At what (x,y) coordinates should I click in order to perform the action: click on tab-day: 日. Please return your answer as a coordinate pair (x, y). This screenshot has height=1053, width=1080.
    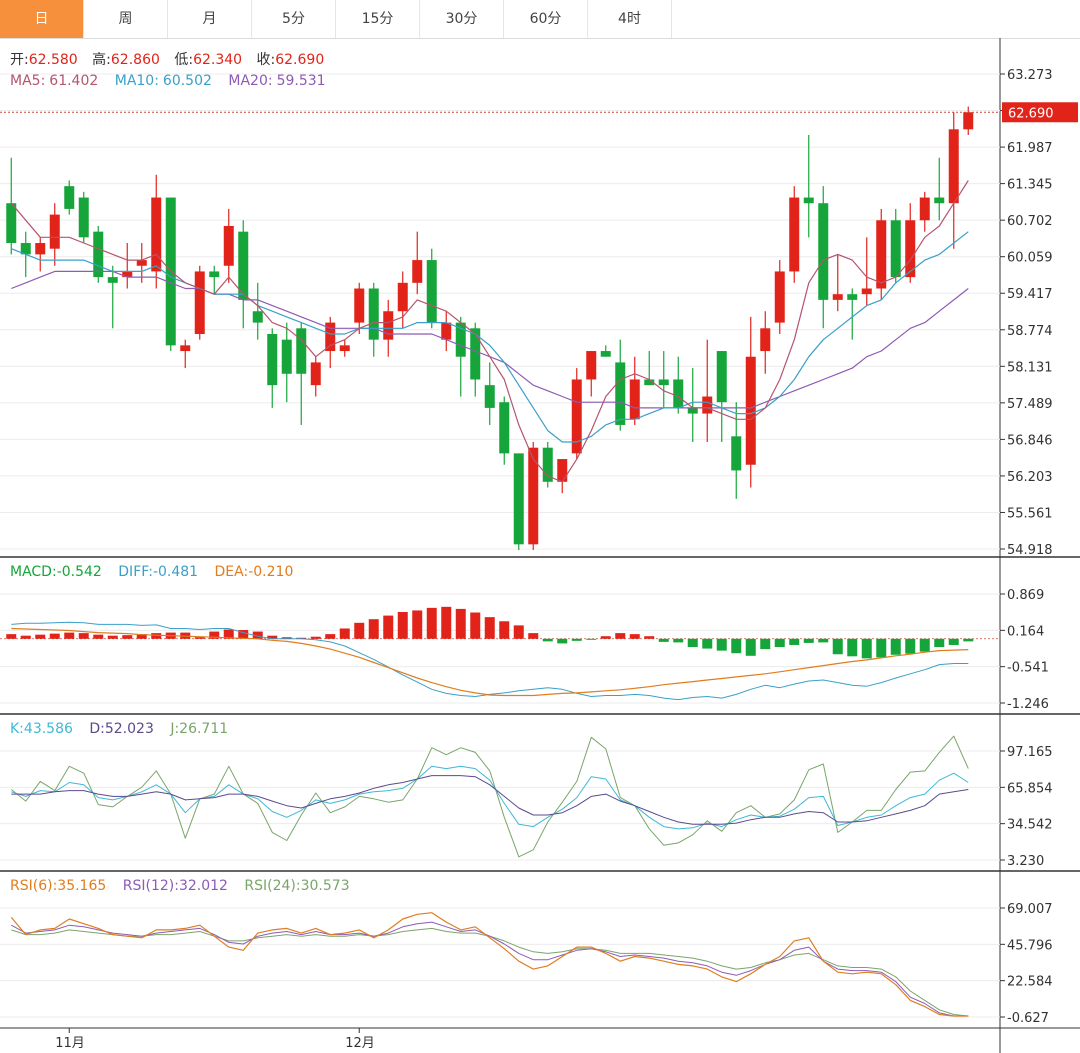
    Looking at the image, I should click on (42, 19).